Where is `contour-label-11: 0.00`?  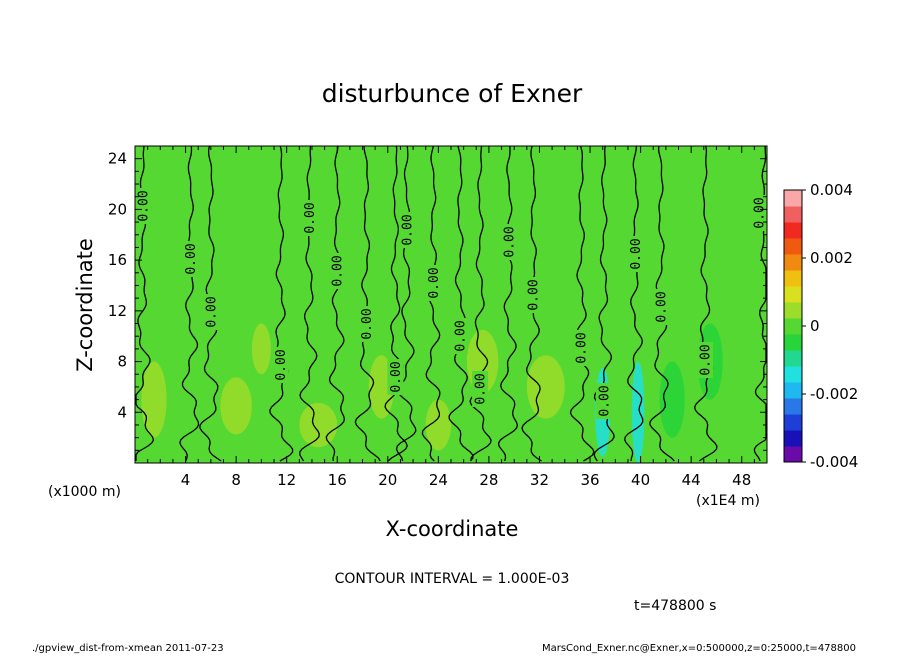
contour-label-11: 0.00 is located at coordinates (481, 388).